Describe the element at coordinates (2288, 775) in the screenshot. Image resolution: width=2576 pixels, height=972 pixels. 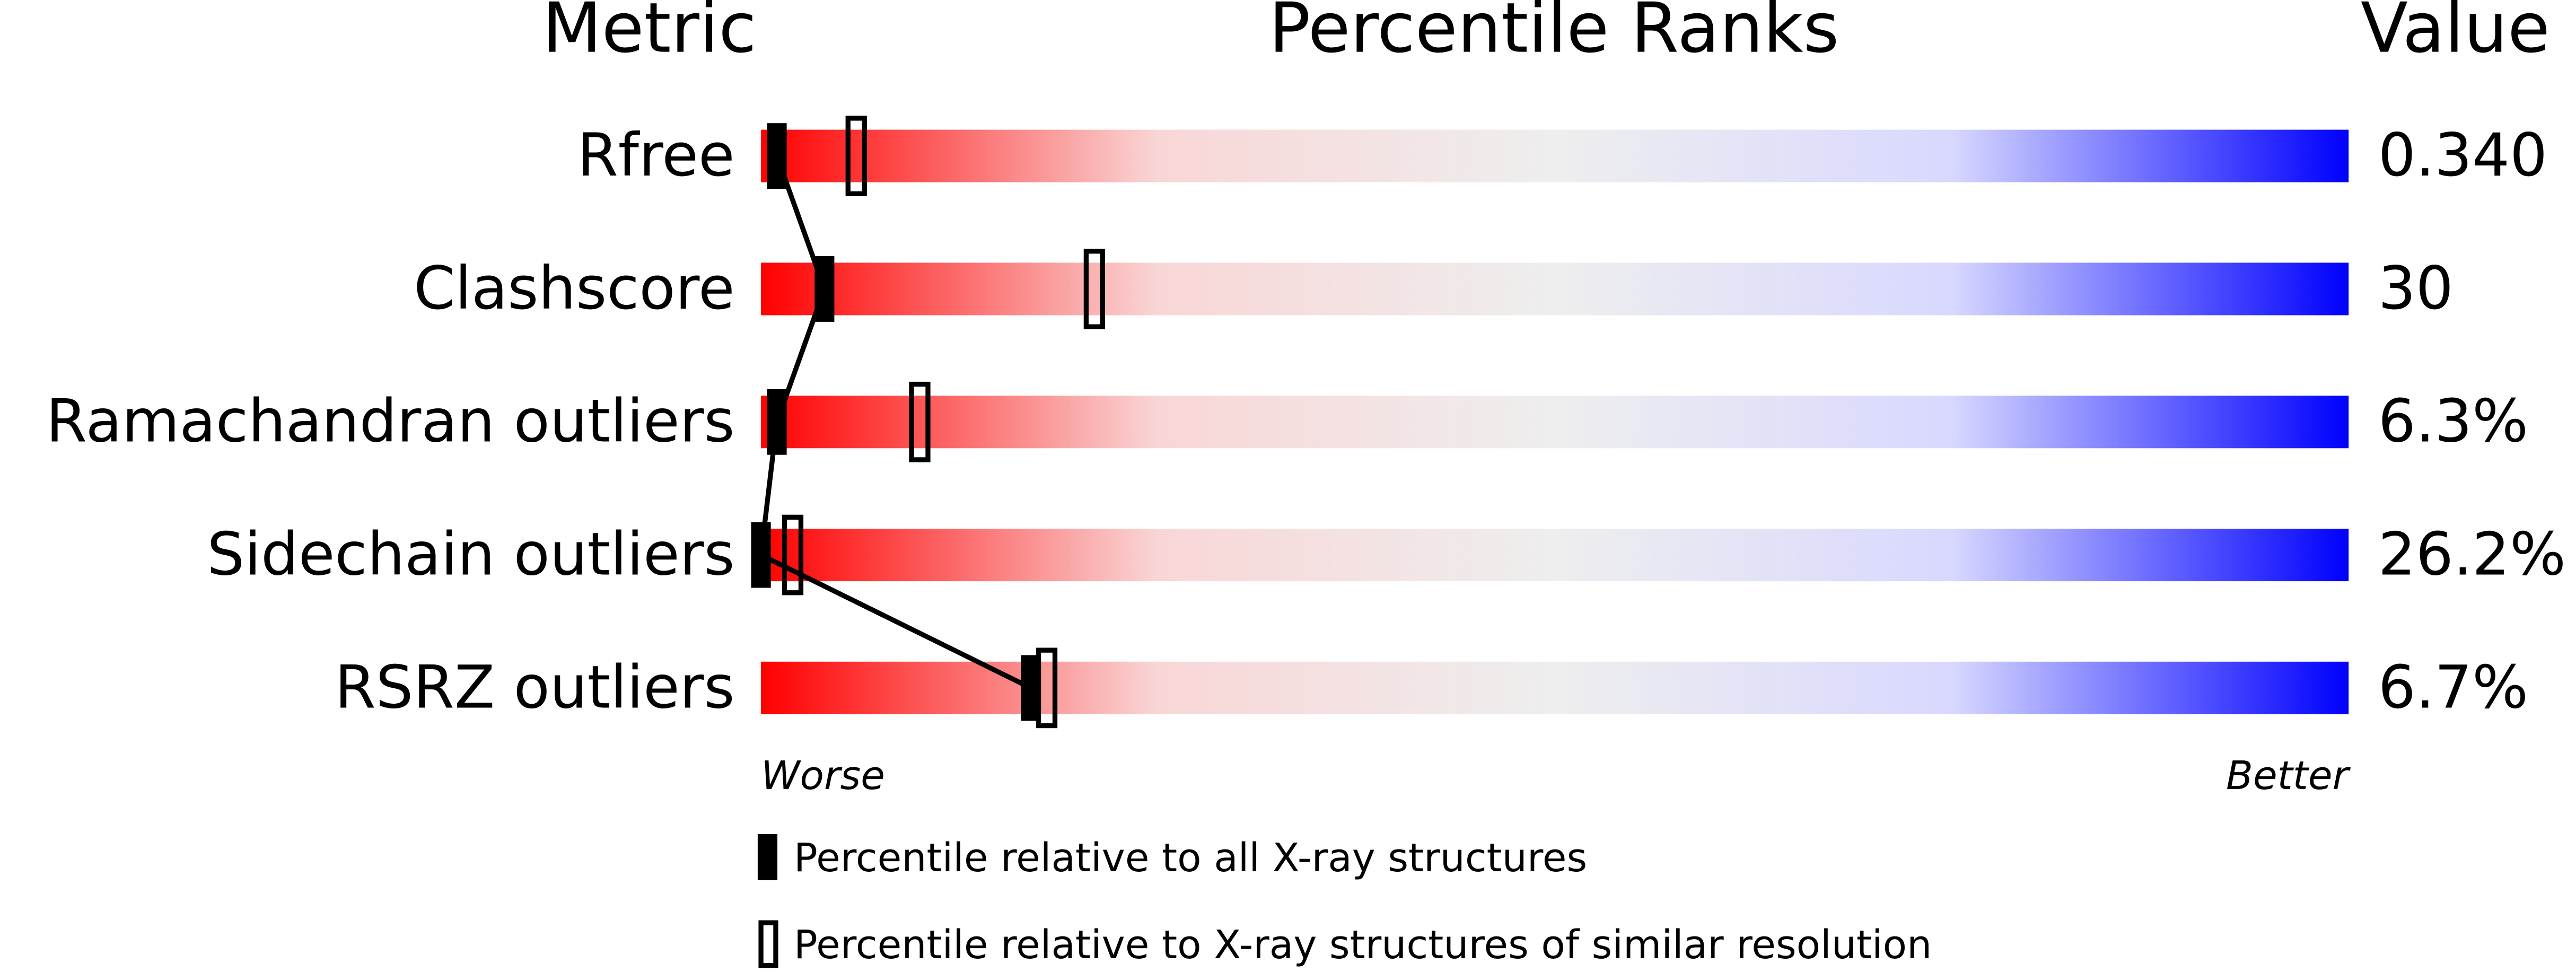
I see `better-label: Better` at that location.